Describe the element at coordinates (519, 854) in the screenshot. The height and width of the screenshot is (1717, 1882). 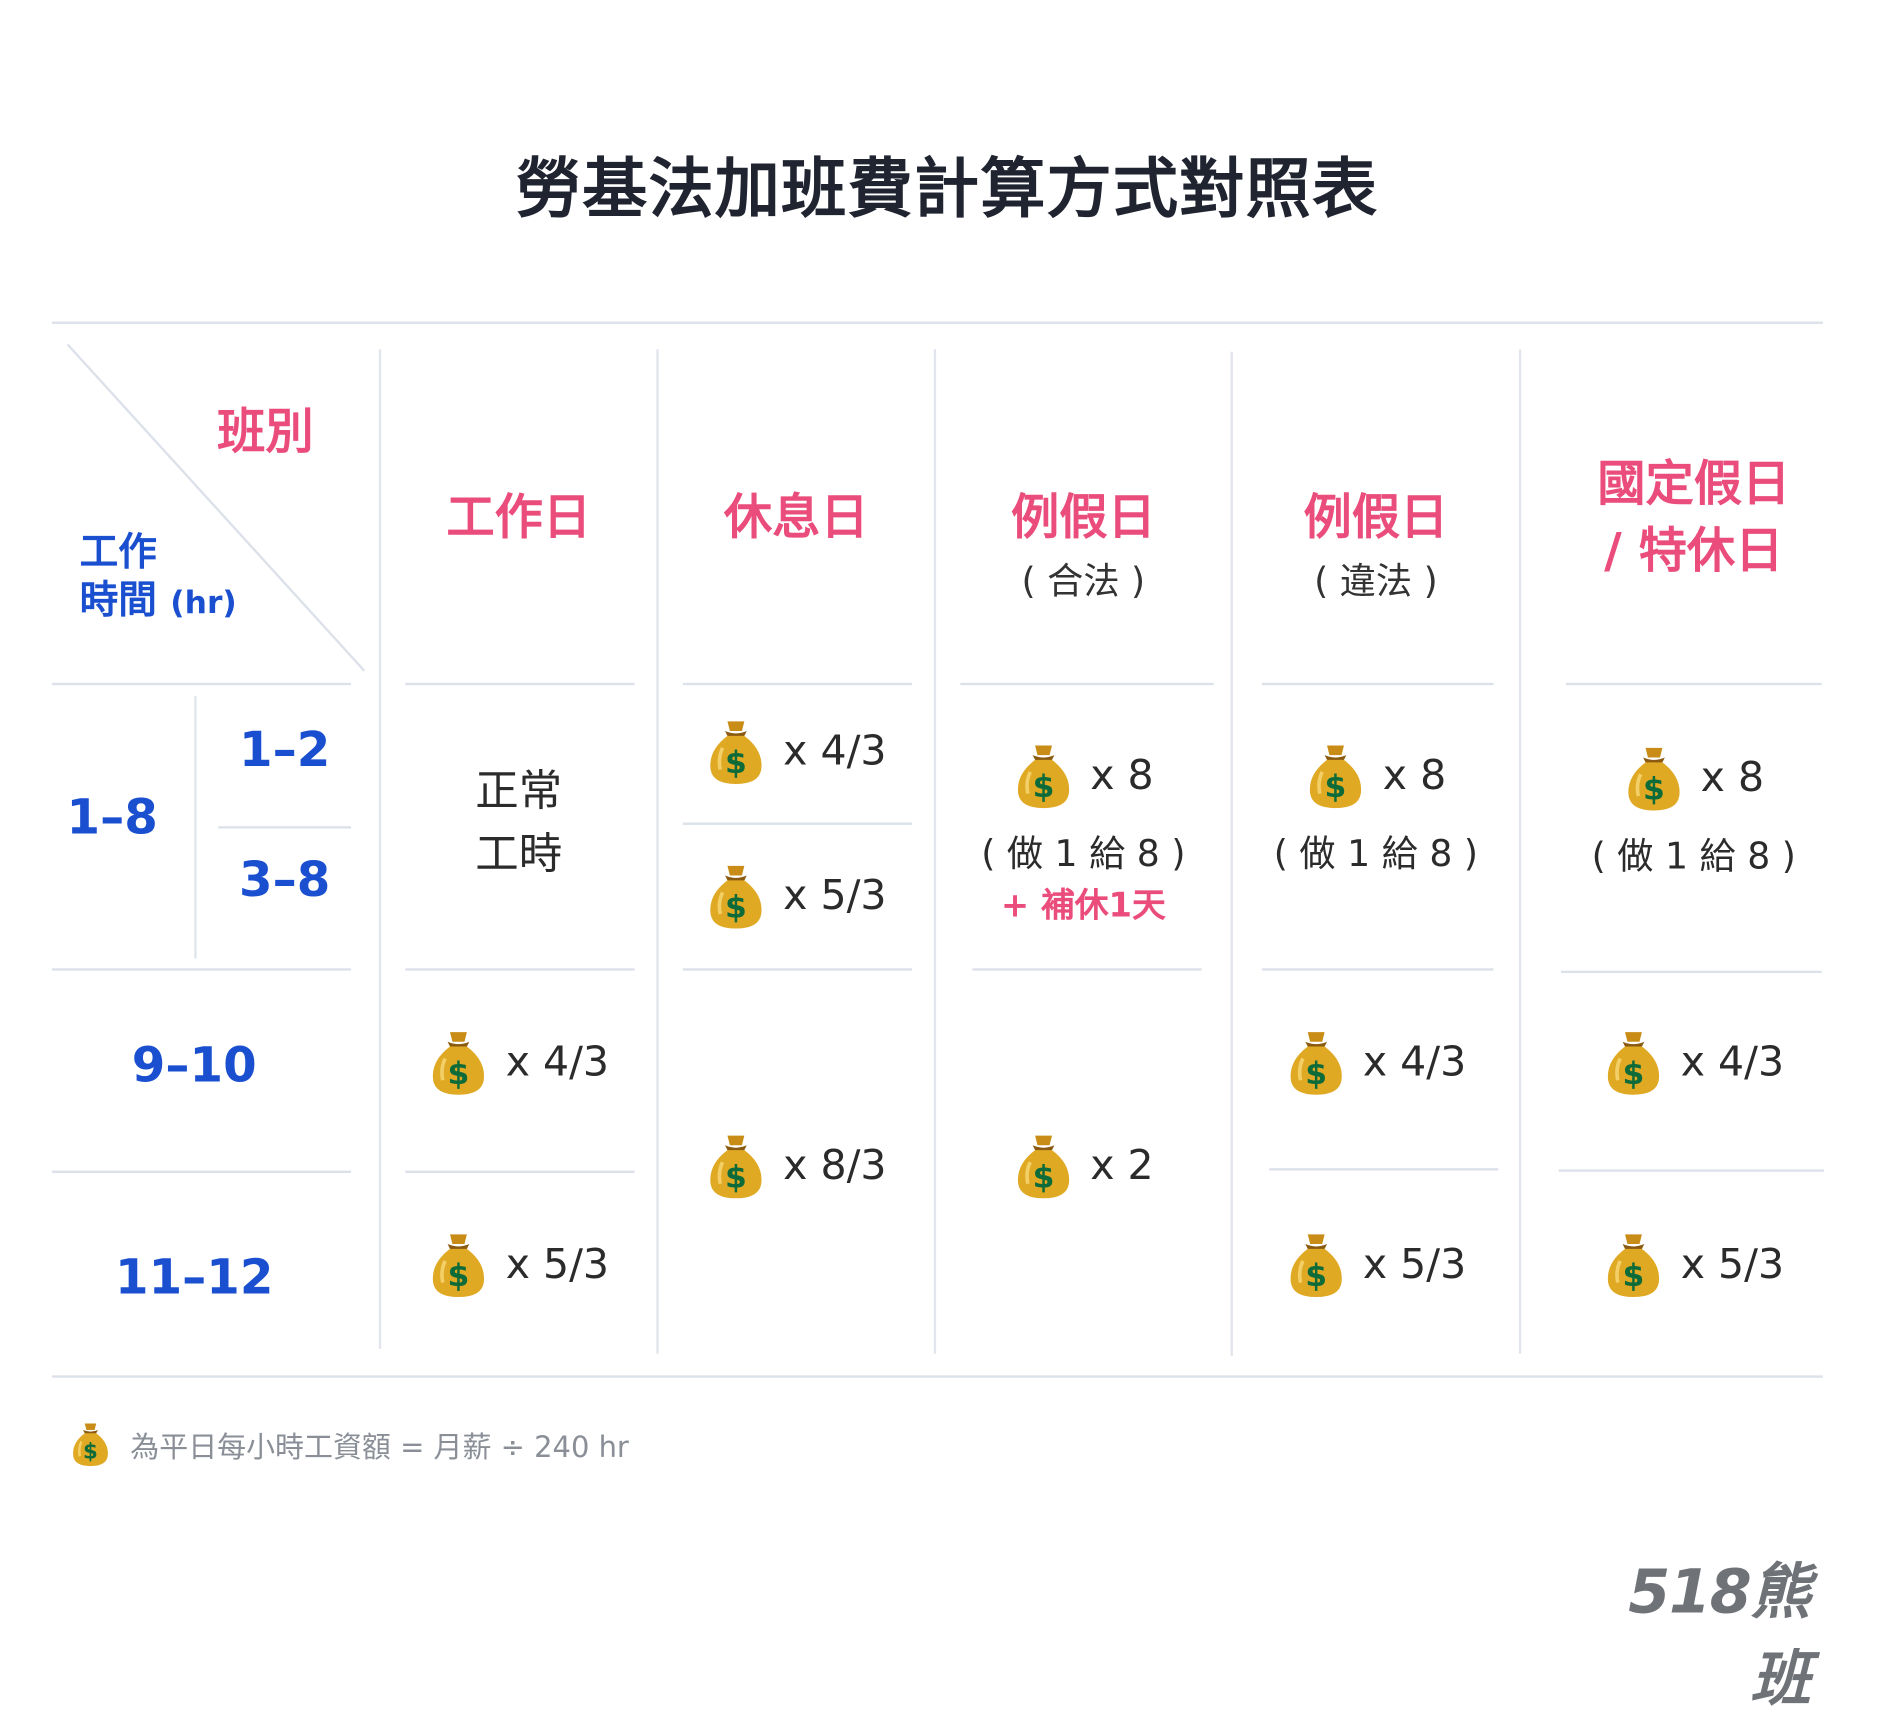
I see `workday-normal-line2: 工時` at that location.